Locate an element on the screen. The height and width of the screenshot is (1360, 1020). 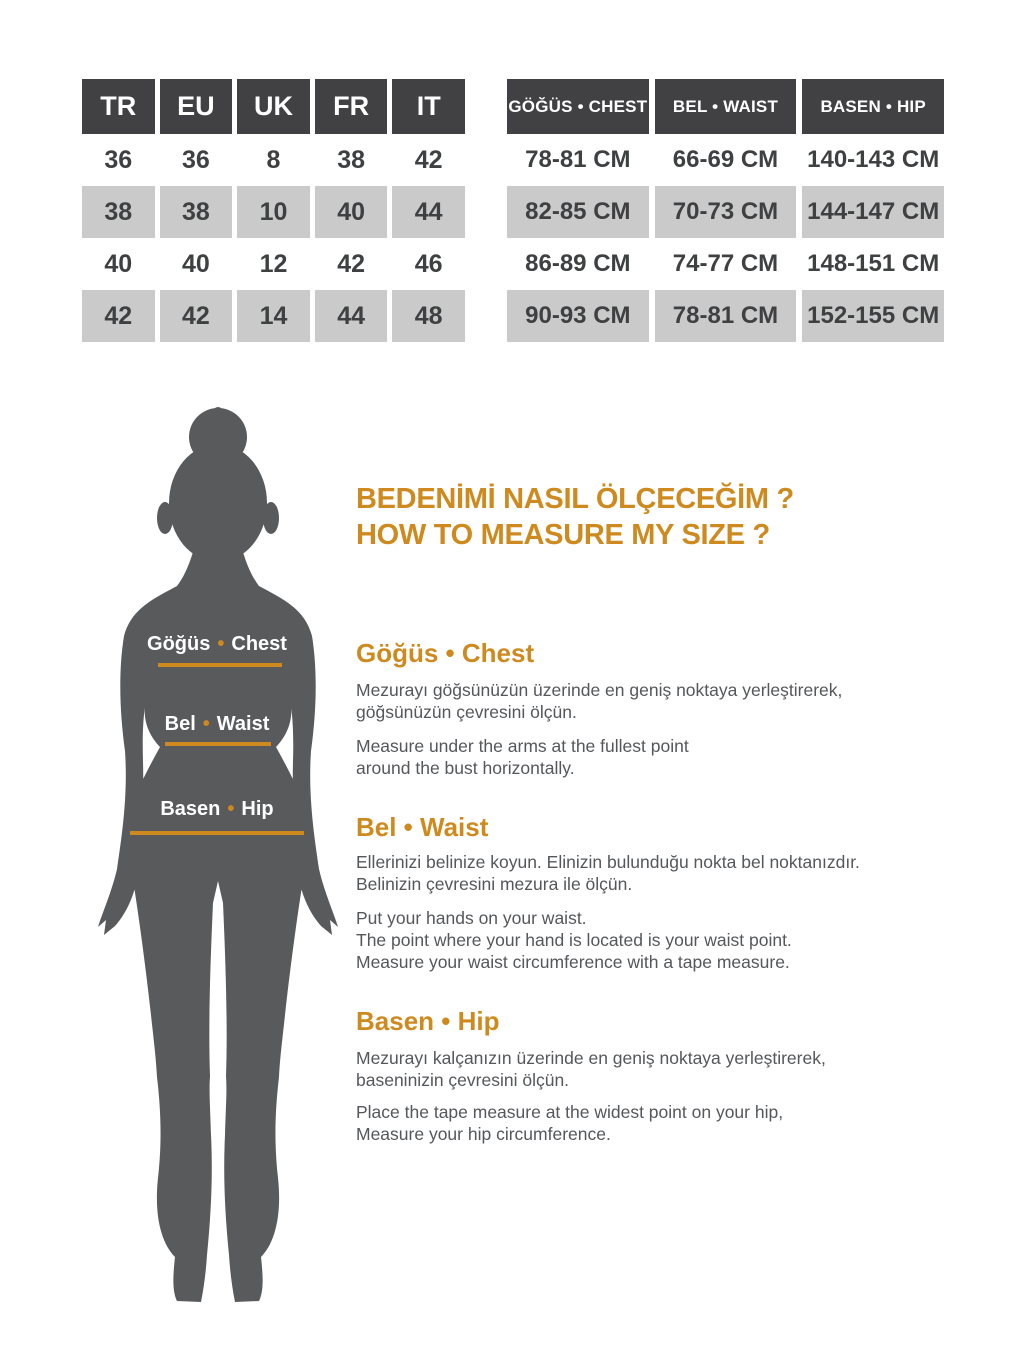
size-table-header-fr: FR is located at coordinates (351, 106).